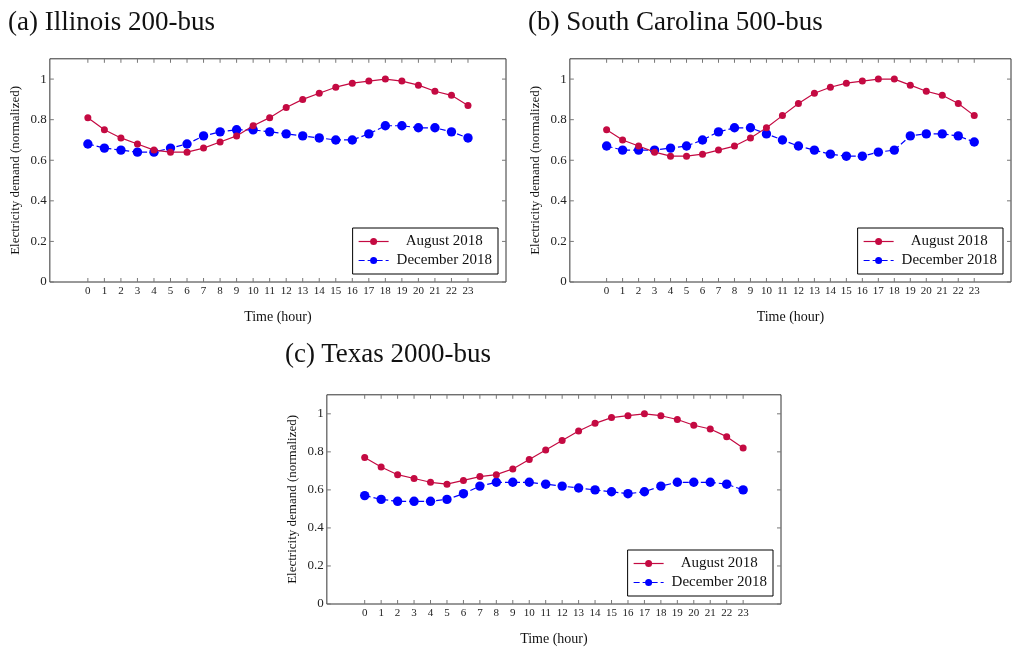 The image size is (1017, 653). Describe the element at coordinates (750, 290) in the screenshot. I see `x-tick-label: 9` at that location.